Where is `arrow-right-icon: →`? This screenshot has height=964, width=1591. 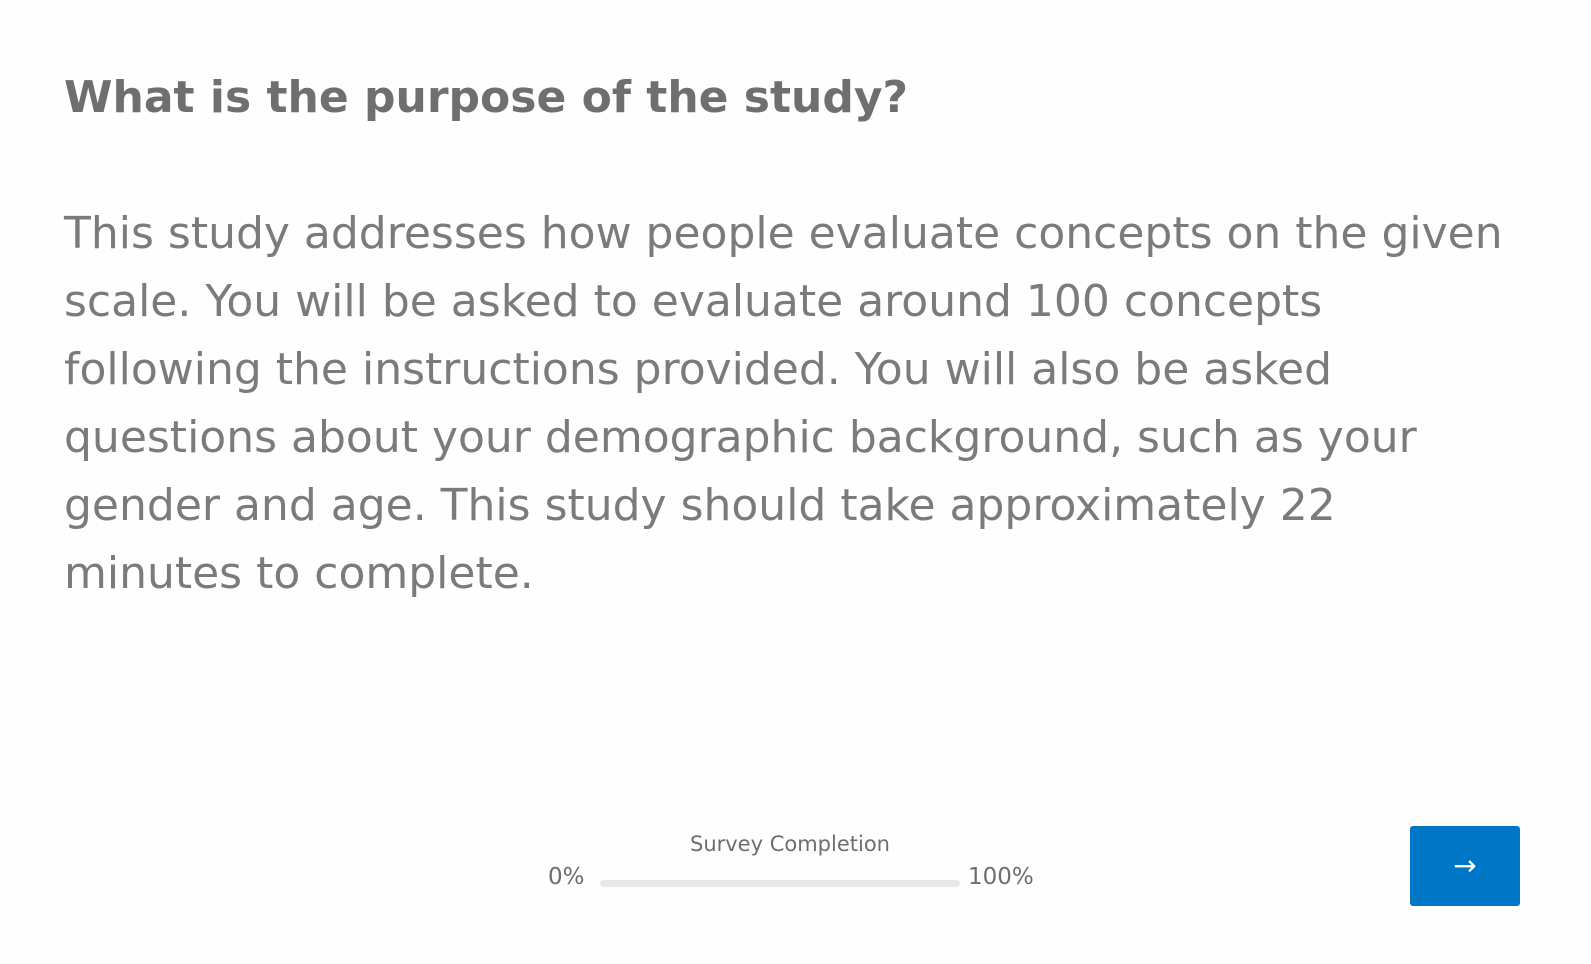 arrow-right-icon: → is located at coordinates (1465, 865).